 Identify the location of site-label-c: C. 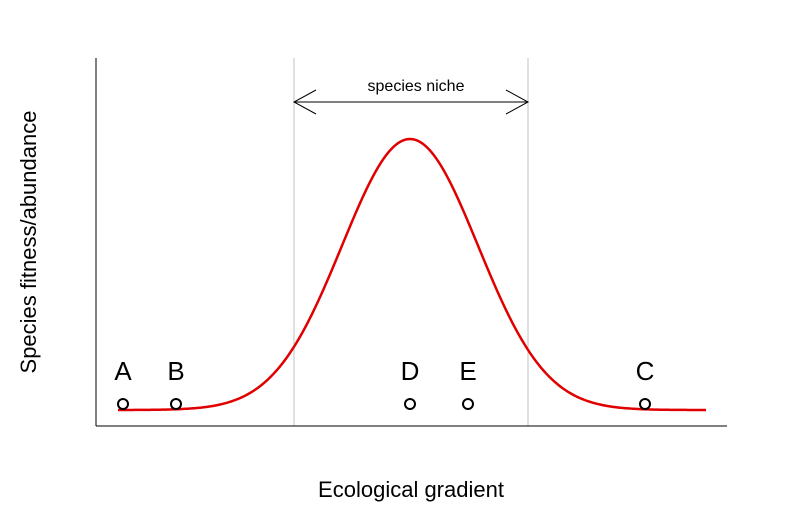
(645, 371).